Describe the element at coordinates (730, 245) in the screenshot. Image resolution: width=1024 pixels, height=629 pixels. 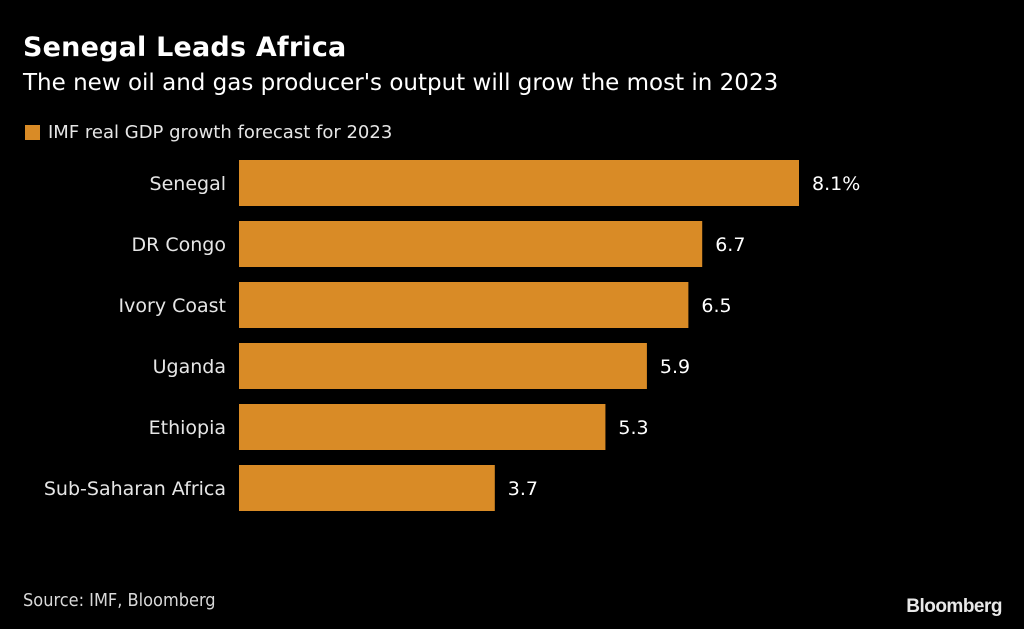
I see `value-label: 6.7` at that location.